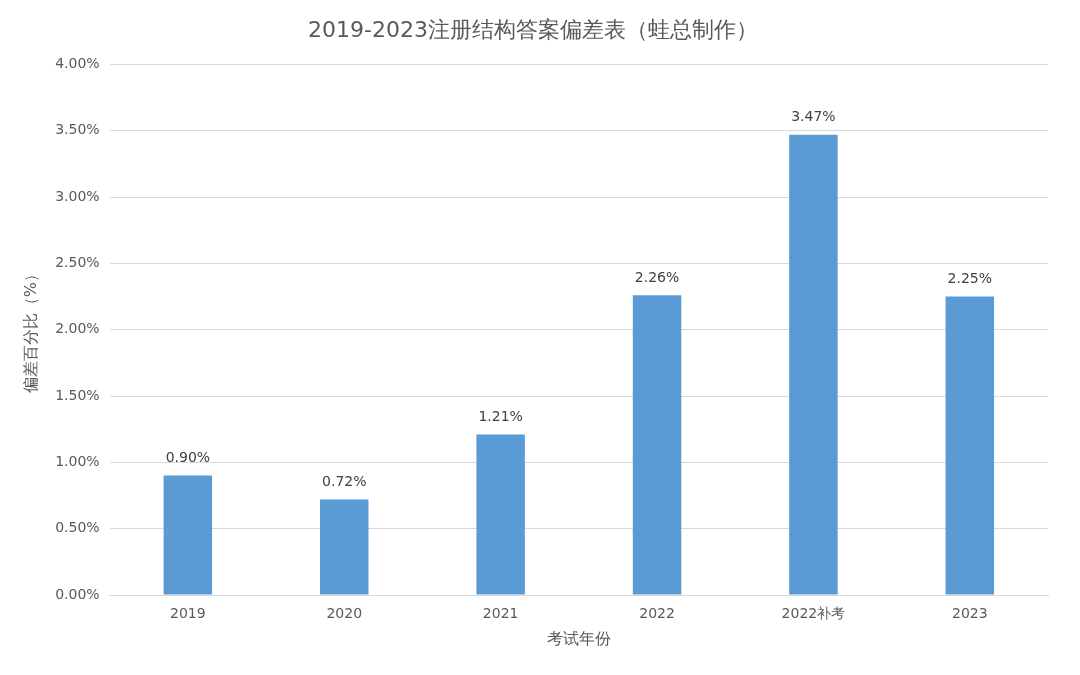 The height and width of the screenshot is (675, 1080). I want to click on y-tick-label: 4.00%, so click(77, 63).